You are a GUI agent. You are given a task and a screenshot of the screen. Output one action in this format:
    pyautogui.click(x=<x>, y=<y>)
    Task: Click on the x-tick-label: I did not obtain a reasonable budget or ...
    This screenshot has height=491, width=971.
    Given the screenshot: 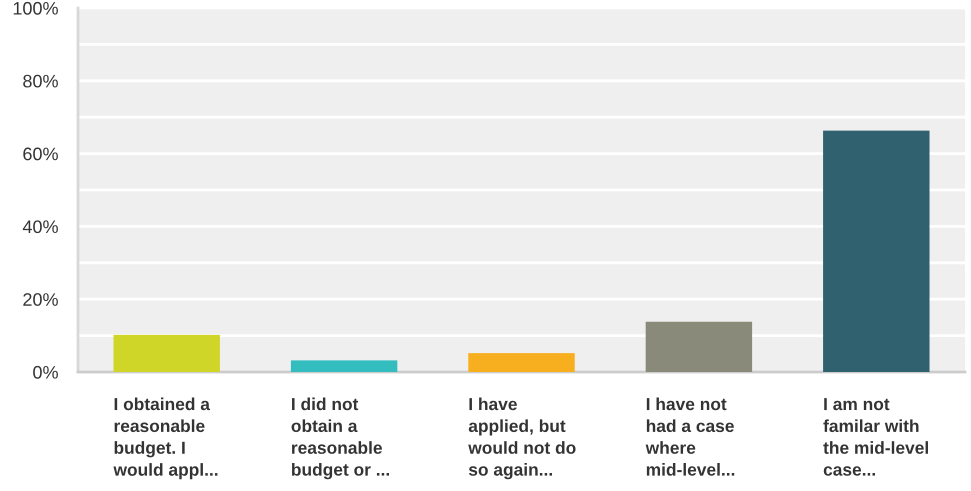 What is the action you would take?
    pyautogui.click(x=341, y=438)
    